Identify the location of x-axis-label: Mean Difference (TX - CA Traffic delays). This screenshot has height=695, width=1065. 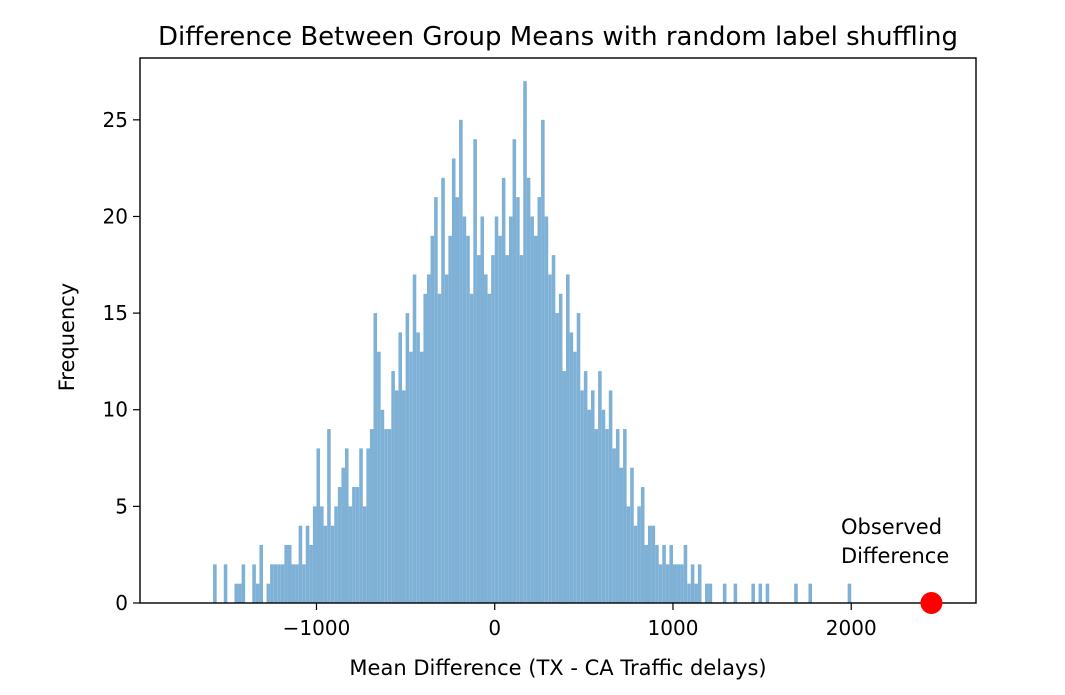
(557, 668).